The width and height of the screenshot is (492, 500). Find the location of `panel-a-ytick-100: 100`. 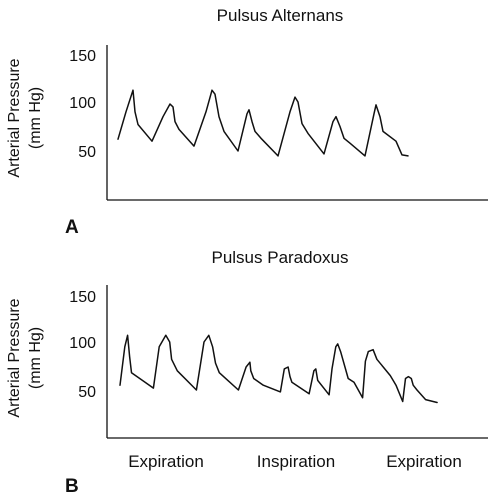

panel-a-ytick-100: 100 is located at coordinates (82, 103).